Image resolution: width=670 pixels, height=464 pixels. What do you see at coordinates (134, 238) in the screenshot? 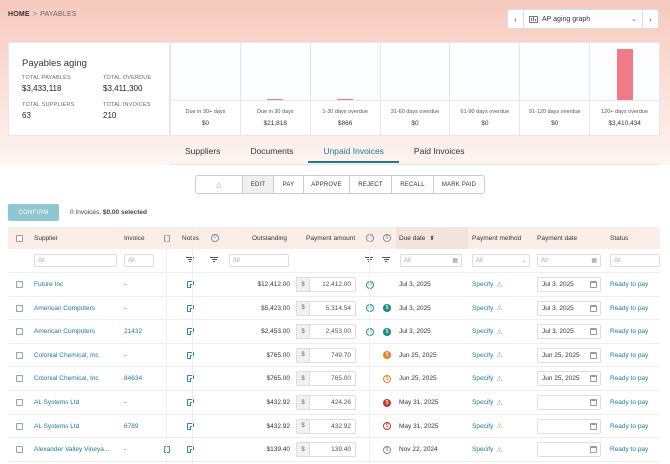
I see `col-invoice: Invoice` at bounding box center [134, 238].